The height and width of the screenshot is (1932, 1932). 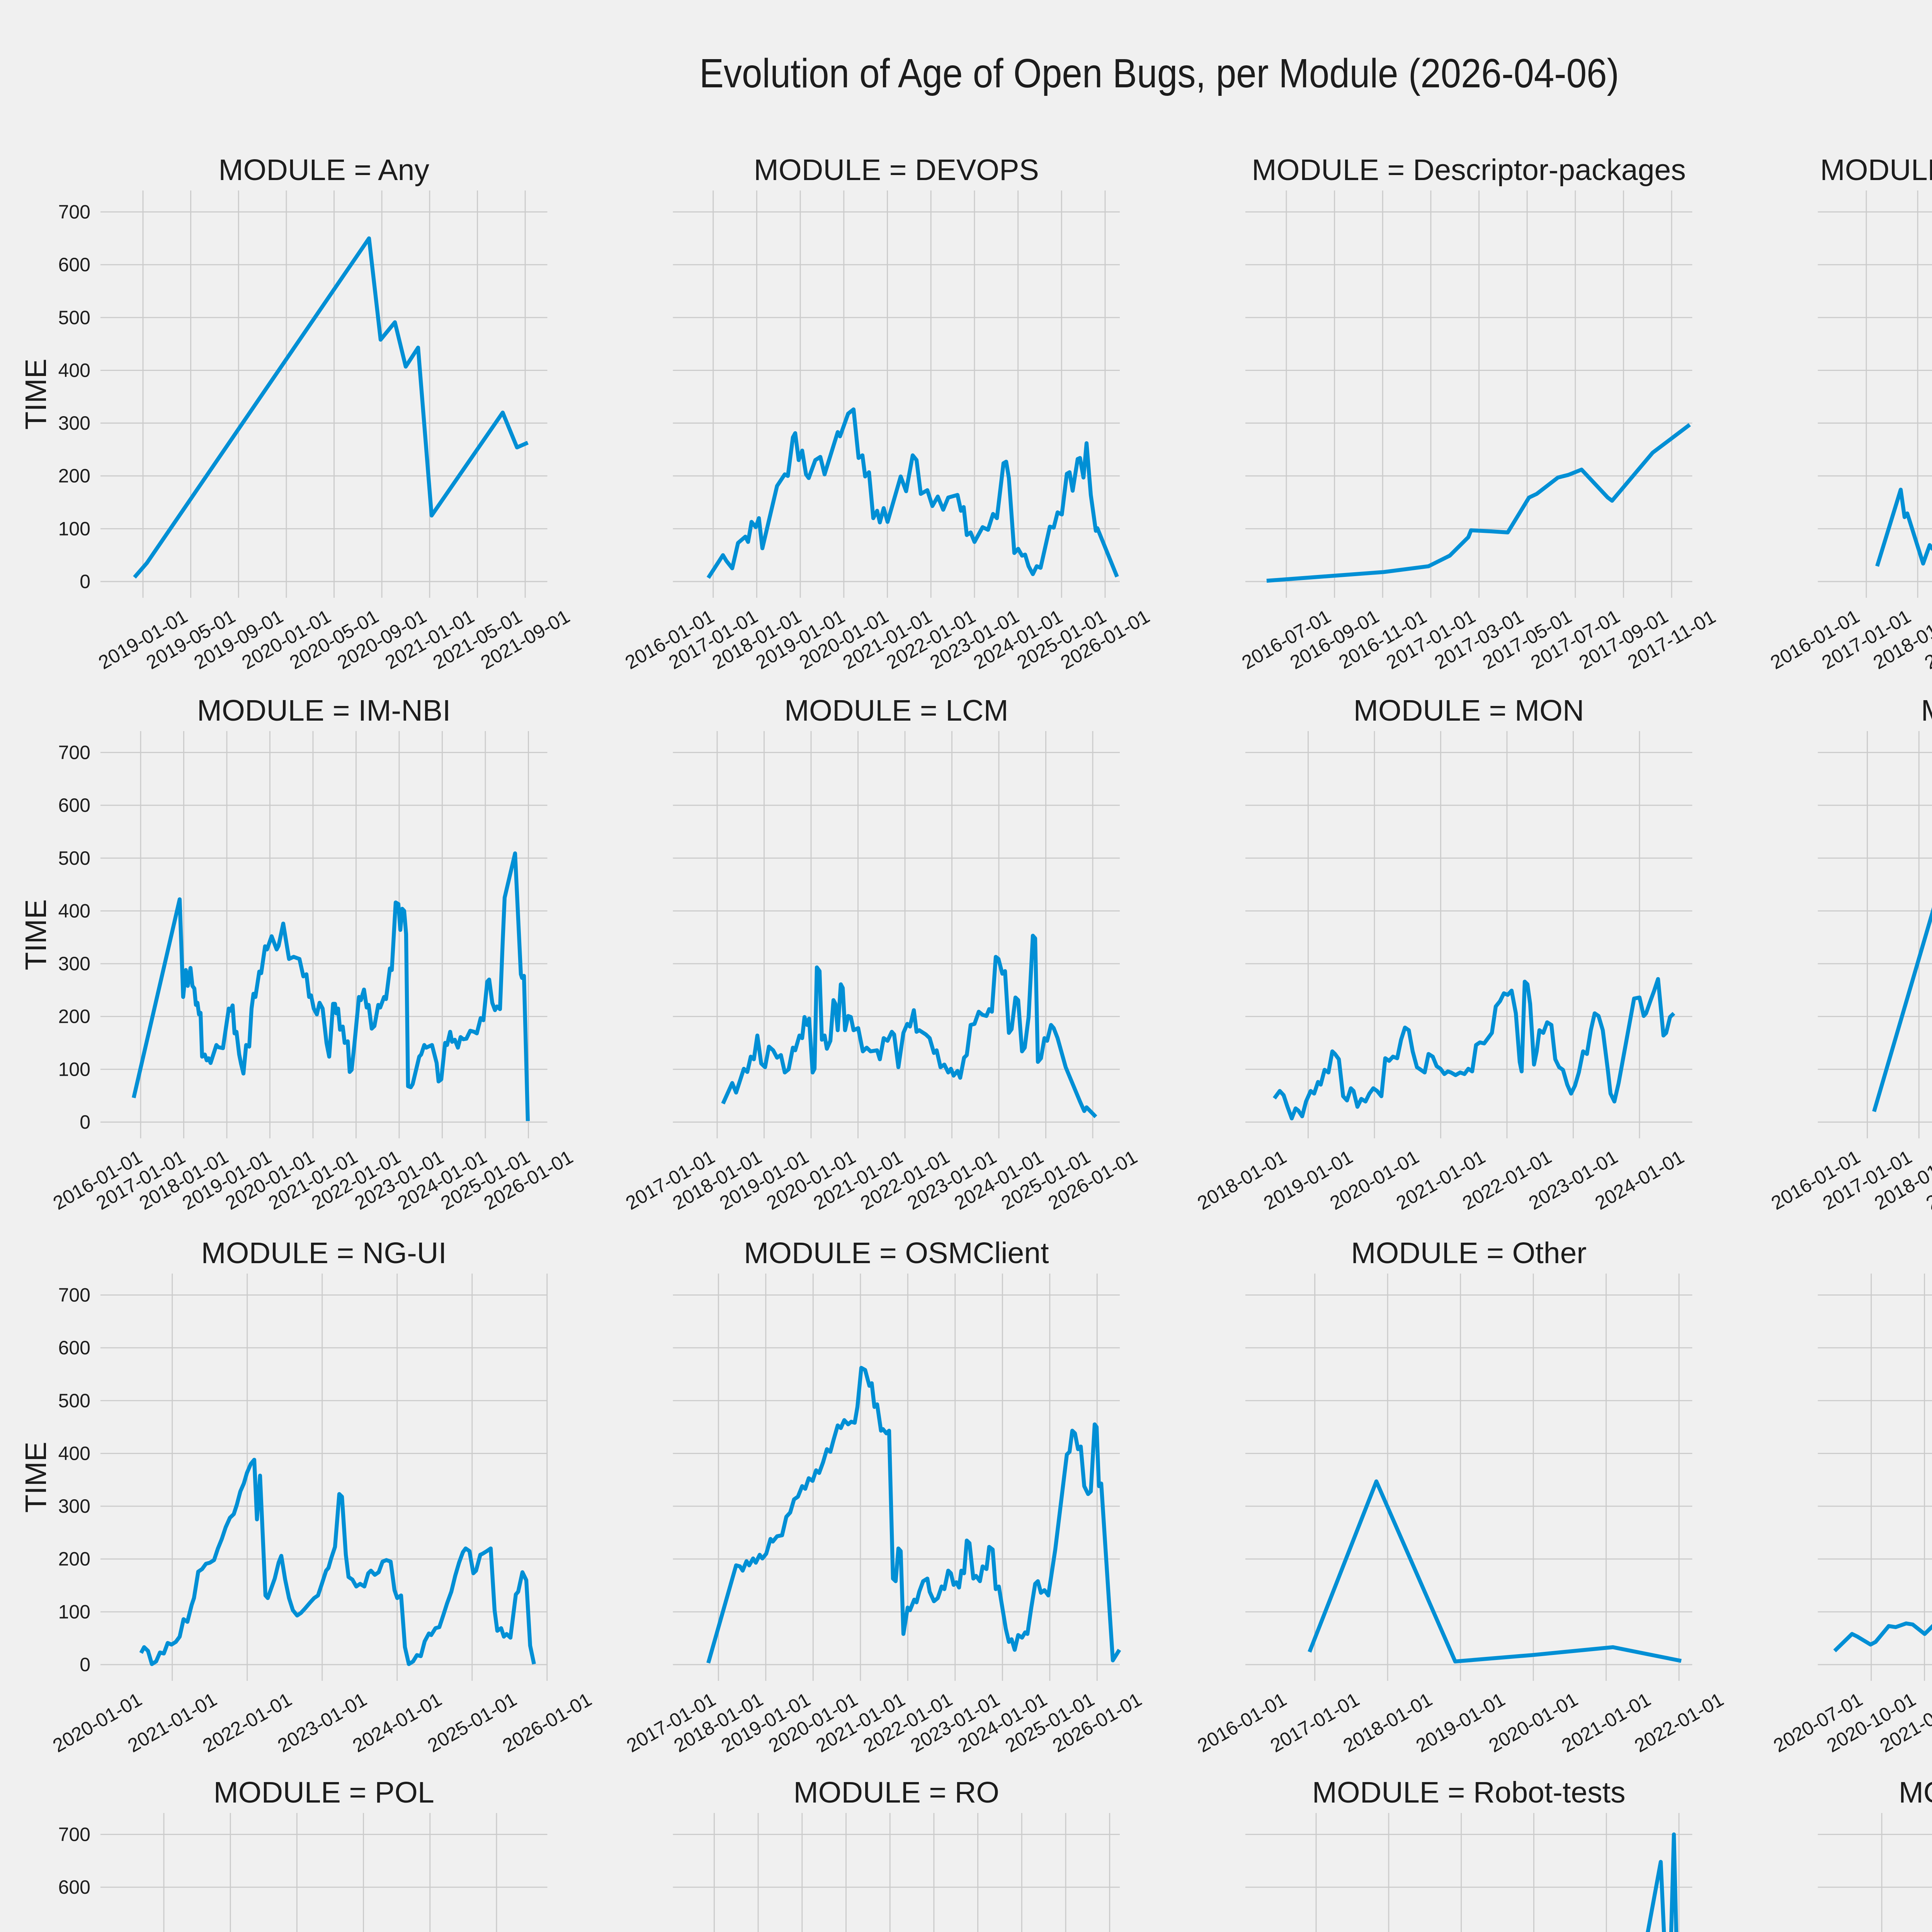 I want to click on svg-text: MODULE = IM-NBI, so click(x=324, y=710).